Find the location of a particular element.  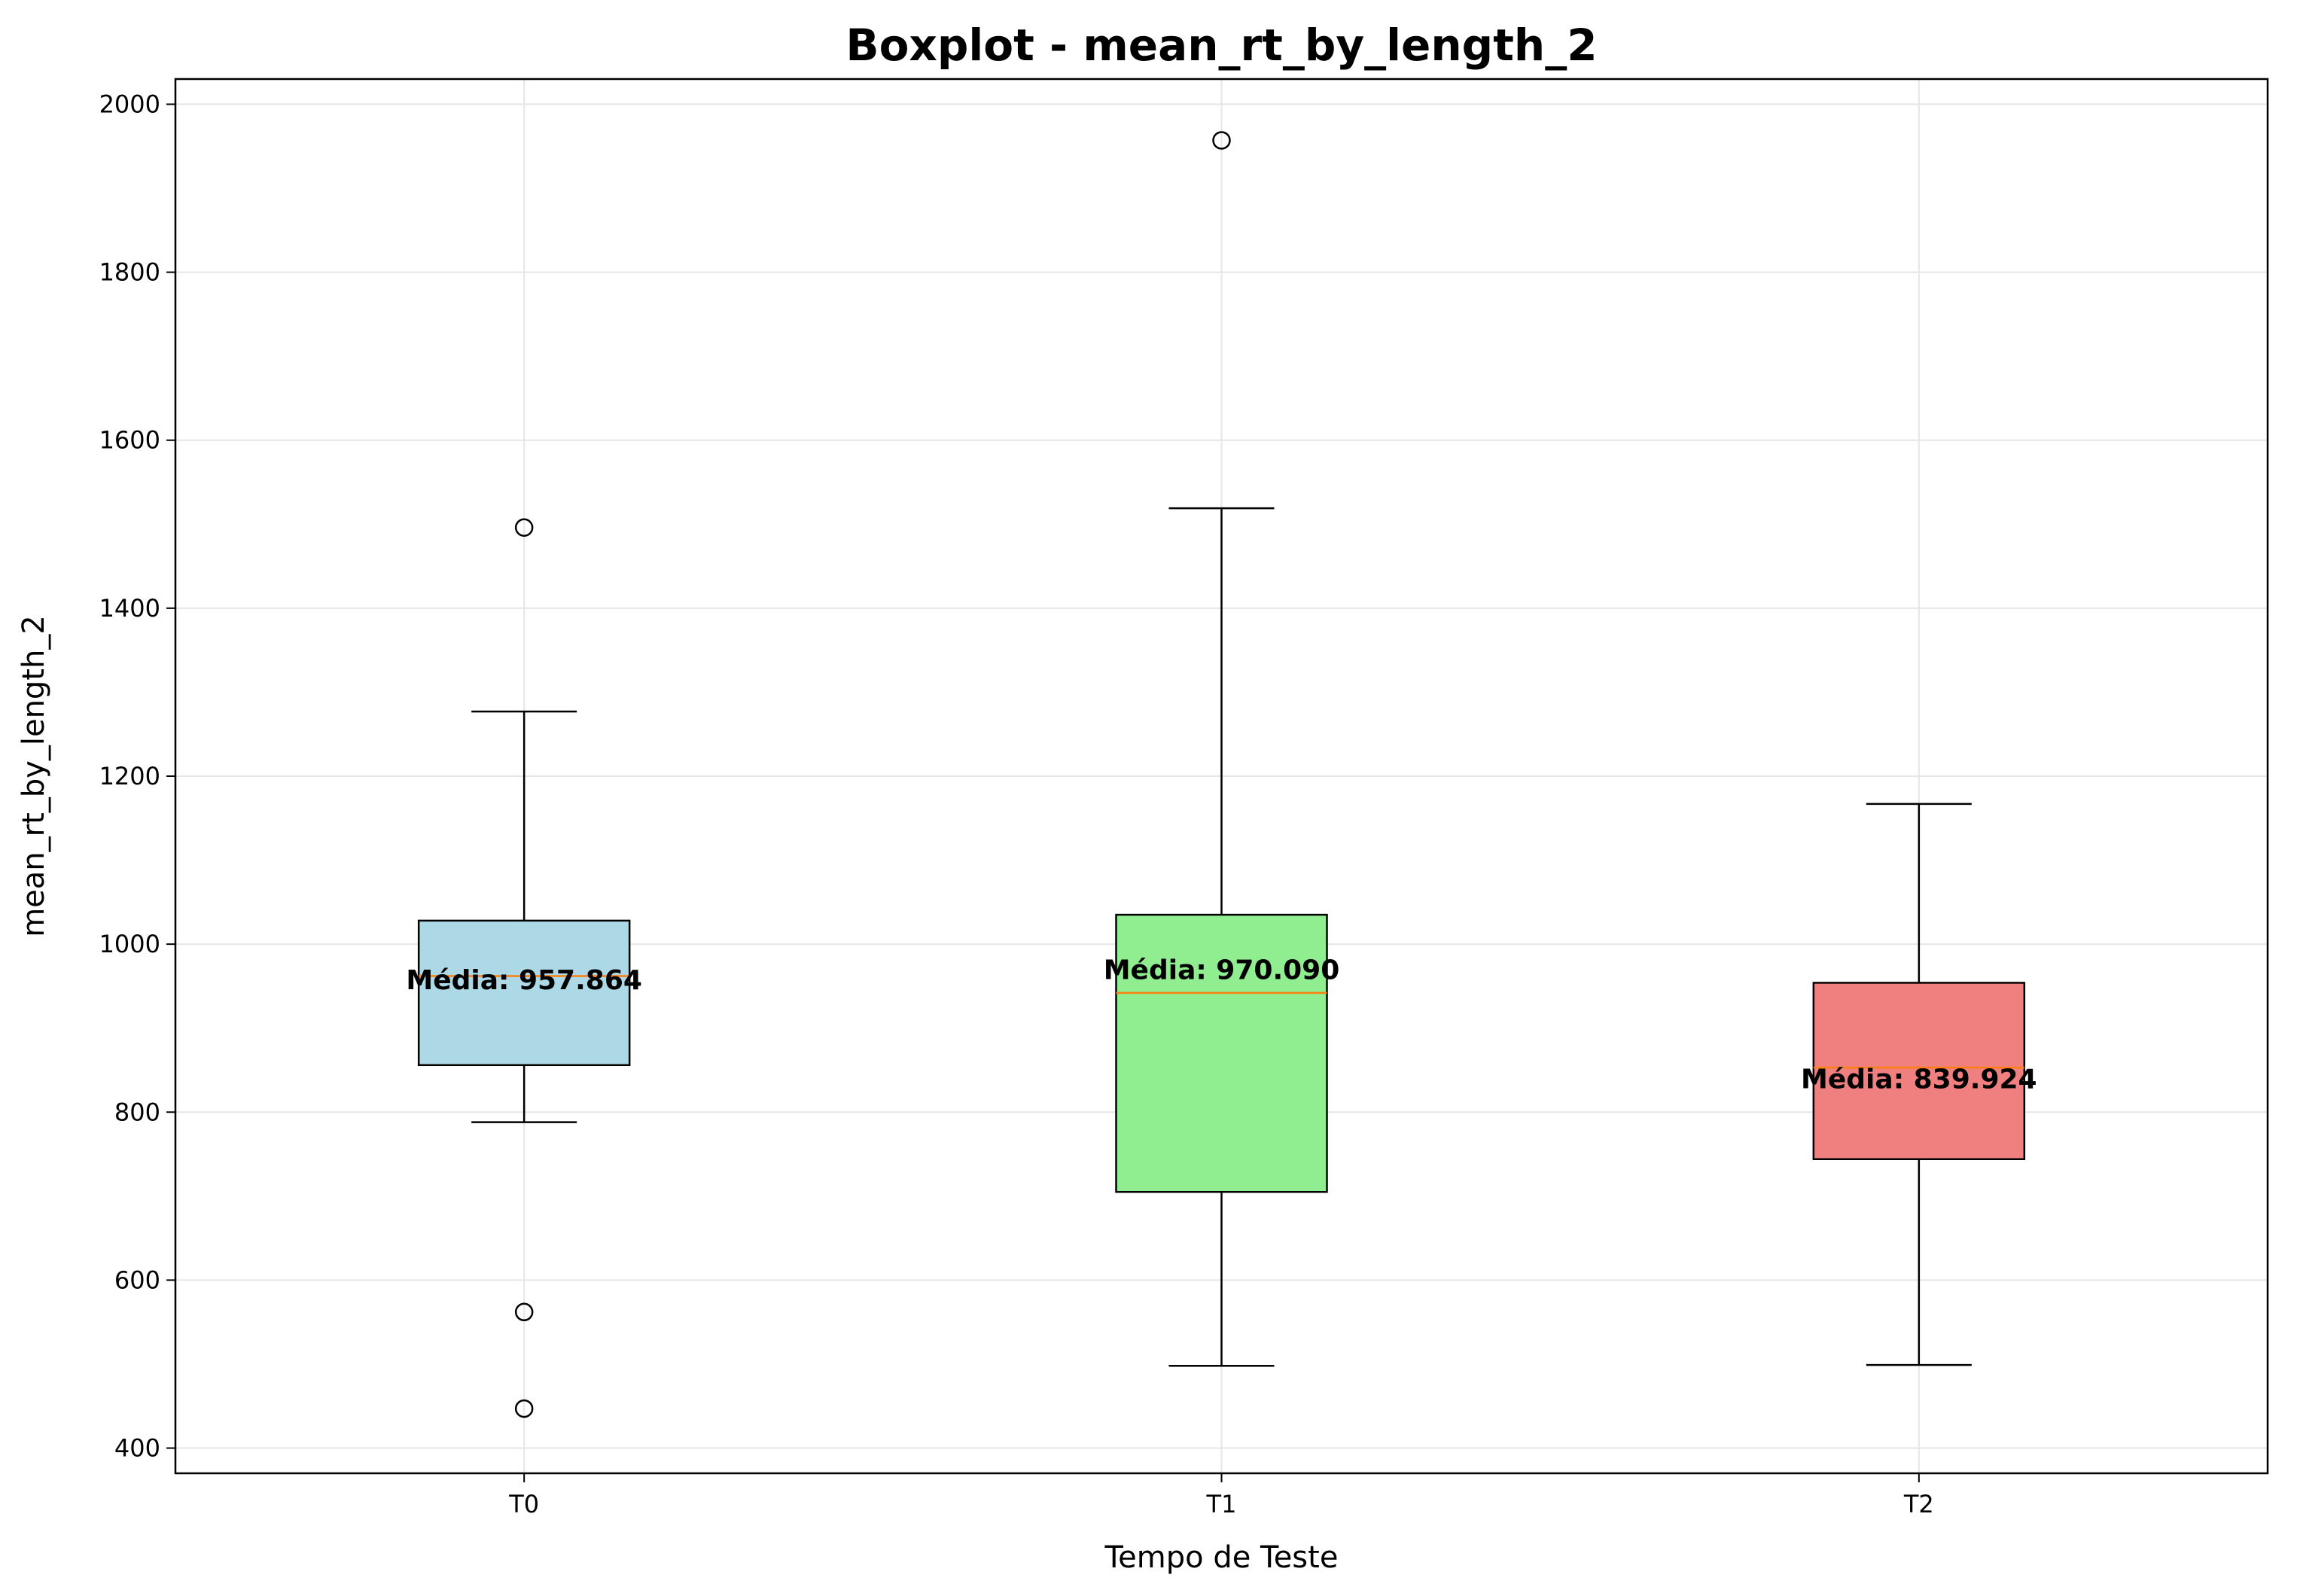

y-tick-label: 1800 is located at coordinates (129, 273).